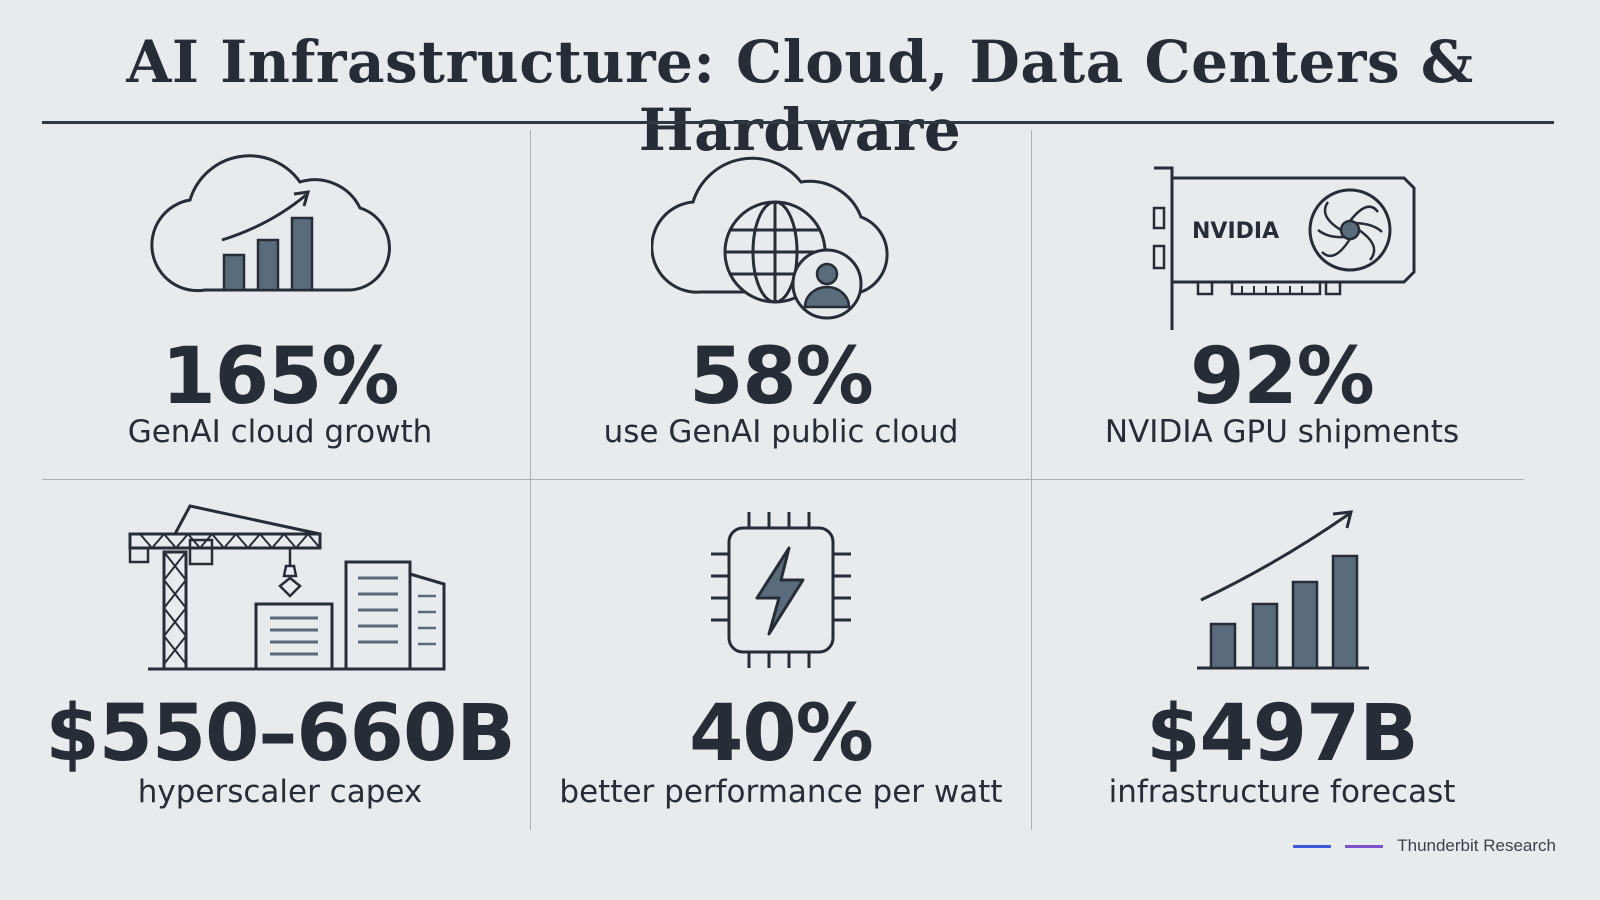 This screenshot has height=900, width=1600. I want to click on stat-value: 40%, so click(781, 734).